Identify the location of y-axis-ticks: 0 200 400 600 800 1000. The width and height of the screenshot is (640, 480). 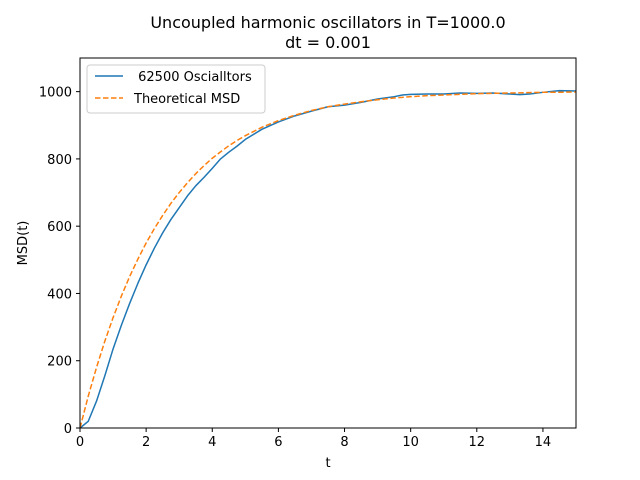
(59, 261).